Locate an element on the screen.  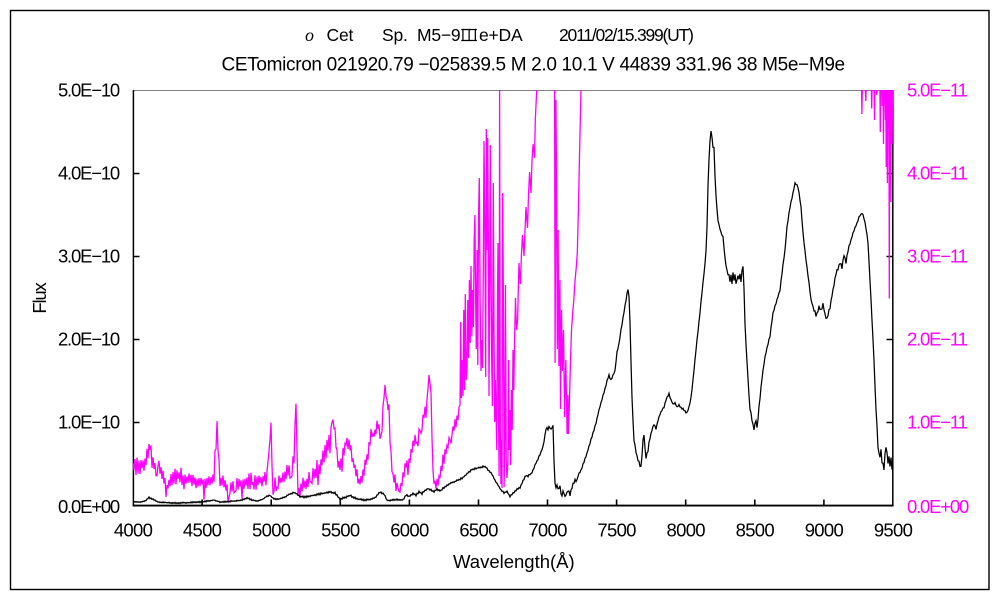
svg-text: 7500 is located at coordinates (616, 530).